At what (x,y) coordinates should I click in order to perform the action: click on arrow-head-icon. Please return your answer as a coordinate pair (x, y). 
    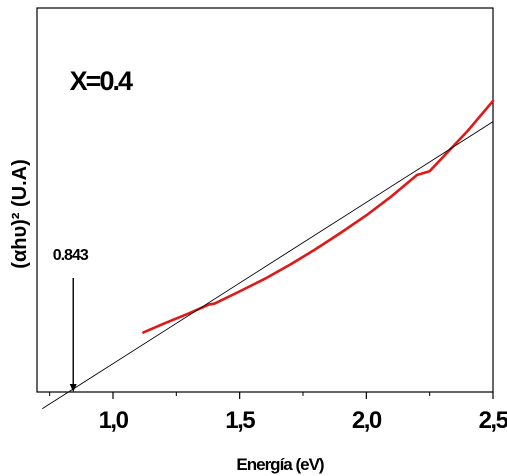
    Looking at the image, I should click on (73, 388).